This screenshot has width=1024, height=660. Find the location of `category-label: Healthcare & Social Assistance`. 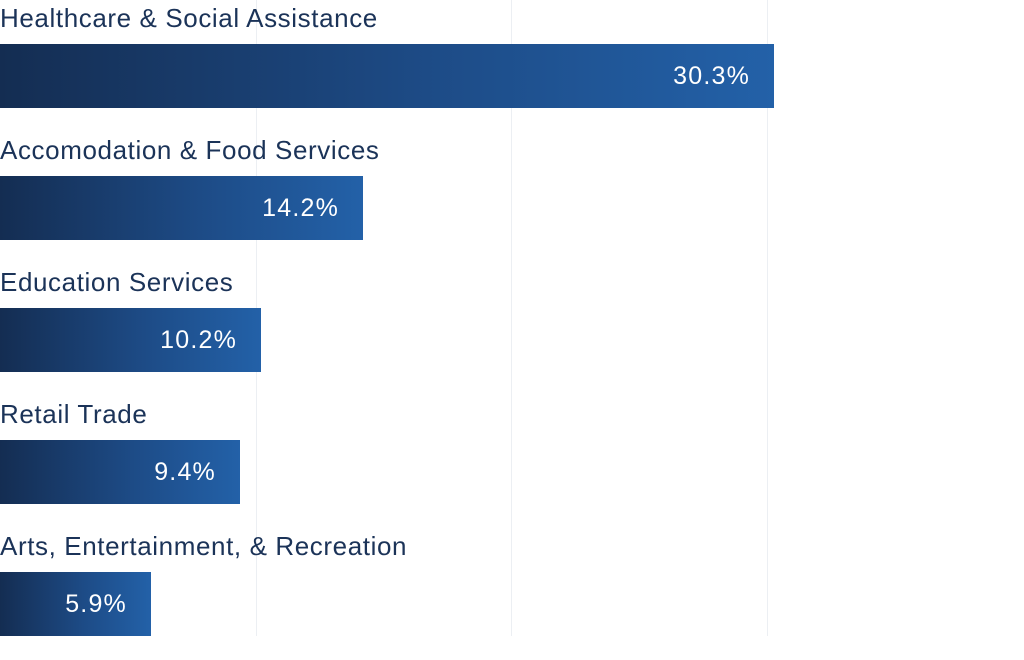

category-label: Healthcare & Social Assistance is located at coordinates (189, 18).